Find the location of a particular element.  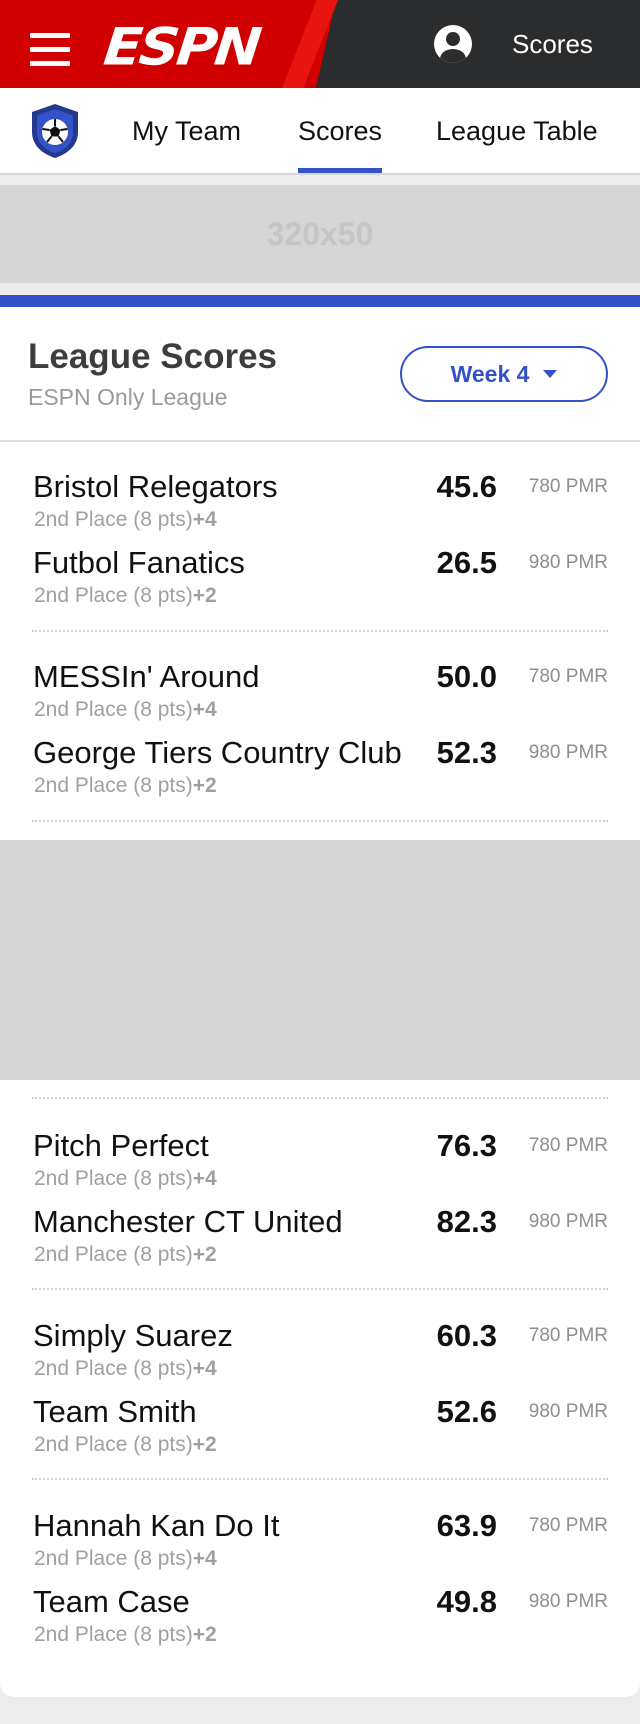

team-score: 82.3 is located at coordinates (466, 1221).